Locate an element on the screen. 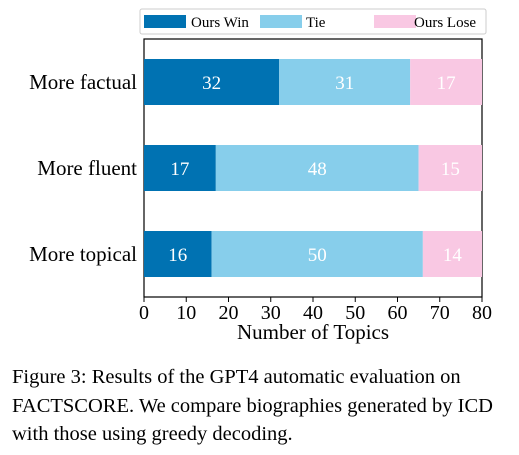 Image resolution: width=519 pixels, height=455 pixels. bar-more-factual-tie is located at coordinates (345, 82).